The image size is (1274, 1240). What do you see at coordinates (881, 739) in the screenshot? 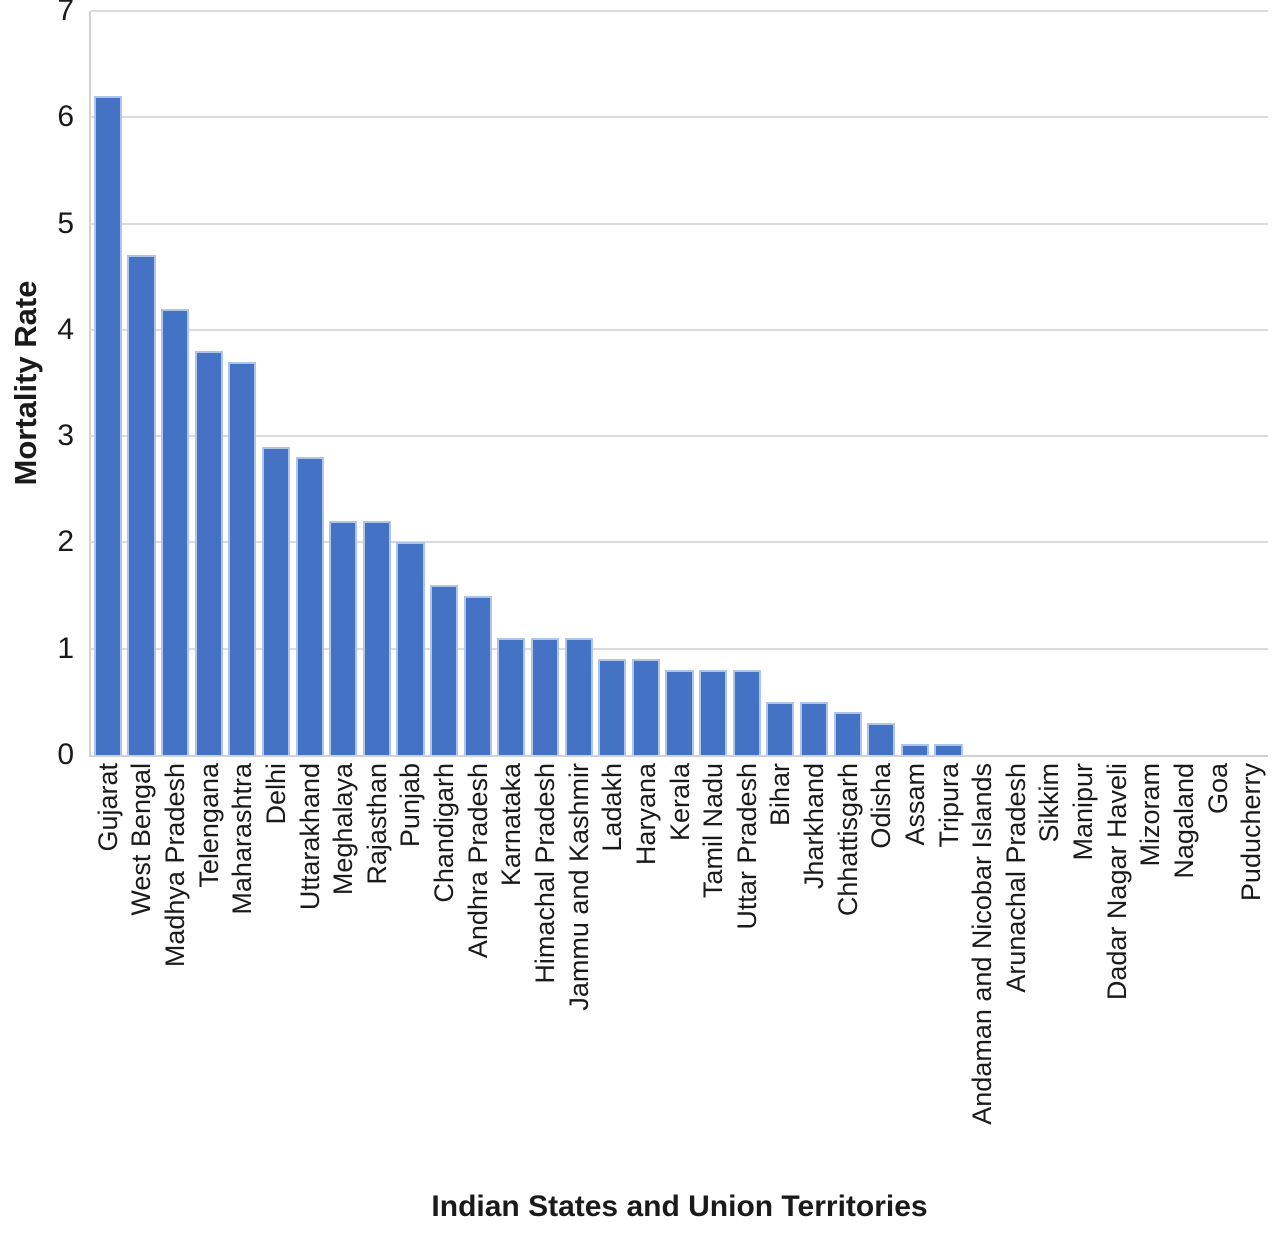
I see `bar-odisha` at bounding box center [881, 739].